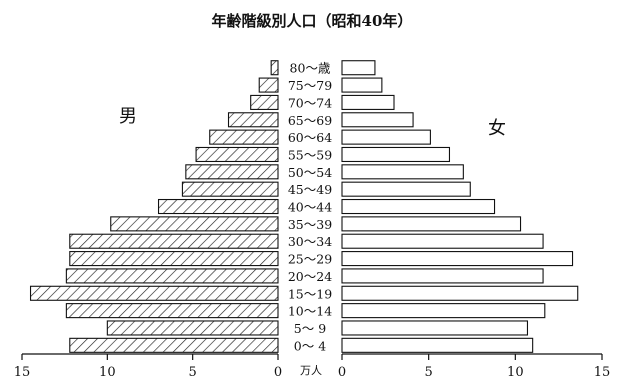 This screenshot has height=391, width=625. Describe the element at coordinates (310, 293) in the screenshot. I see `age-label-3: 15～19` at that location.